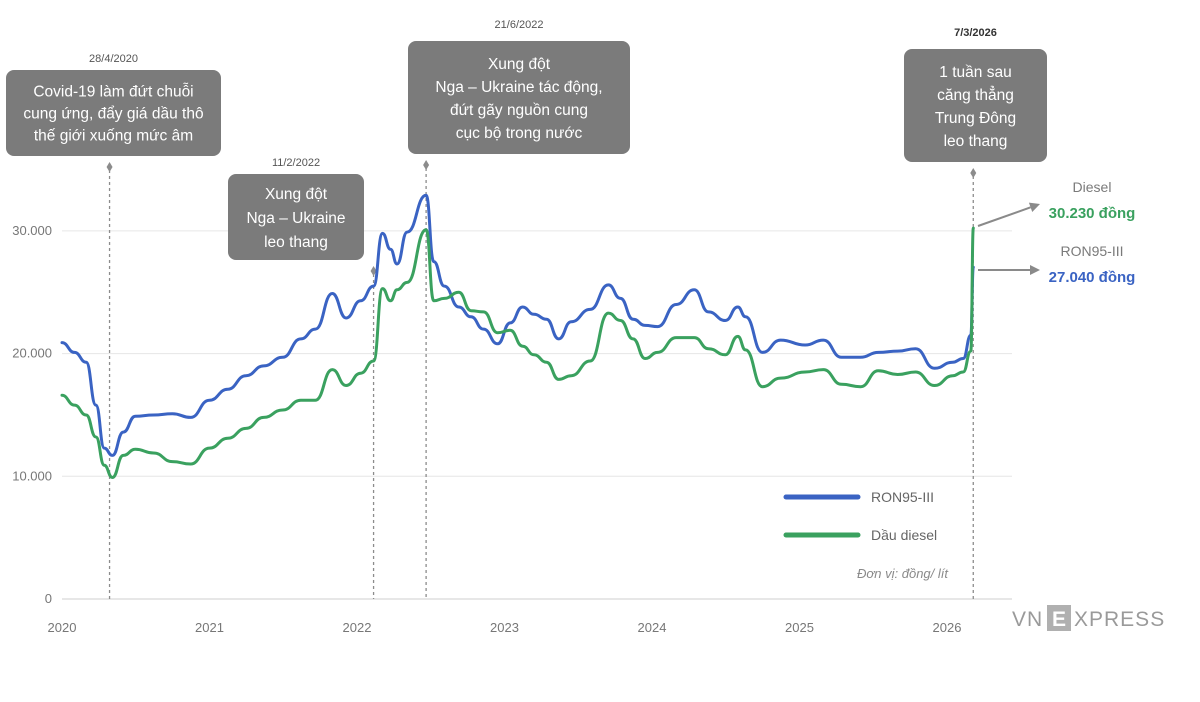  What do you see at coordinates (519, 133) in the screenshot?
I see `annotation-text-line: cục bộ trong nước` at bounding box center [519, 133].